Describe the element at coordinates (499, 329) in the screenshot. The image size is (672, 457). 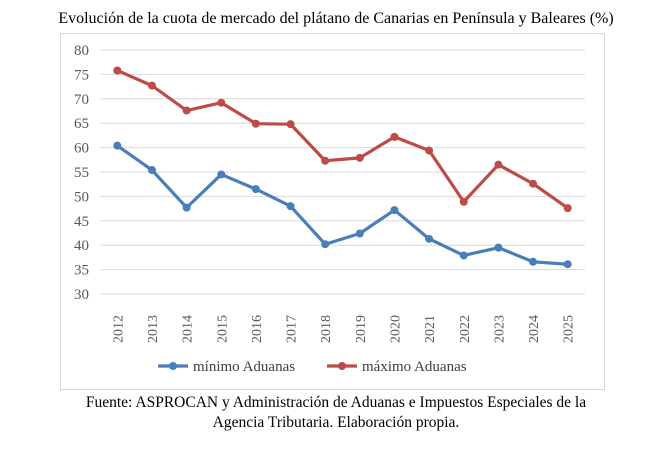
I see `x-tick-label: 2023` at that location.